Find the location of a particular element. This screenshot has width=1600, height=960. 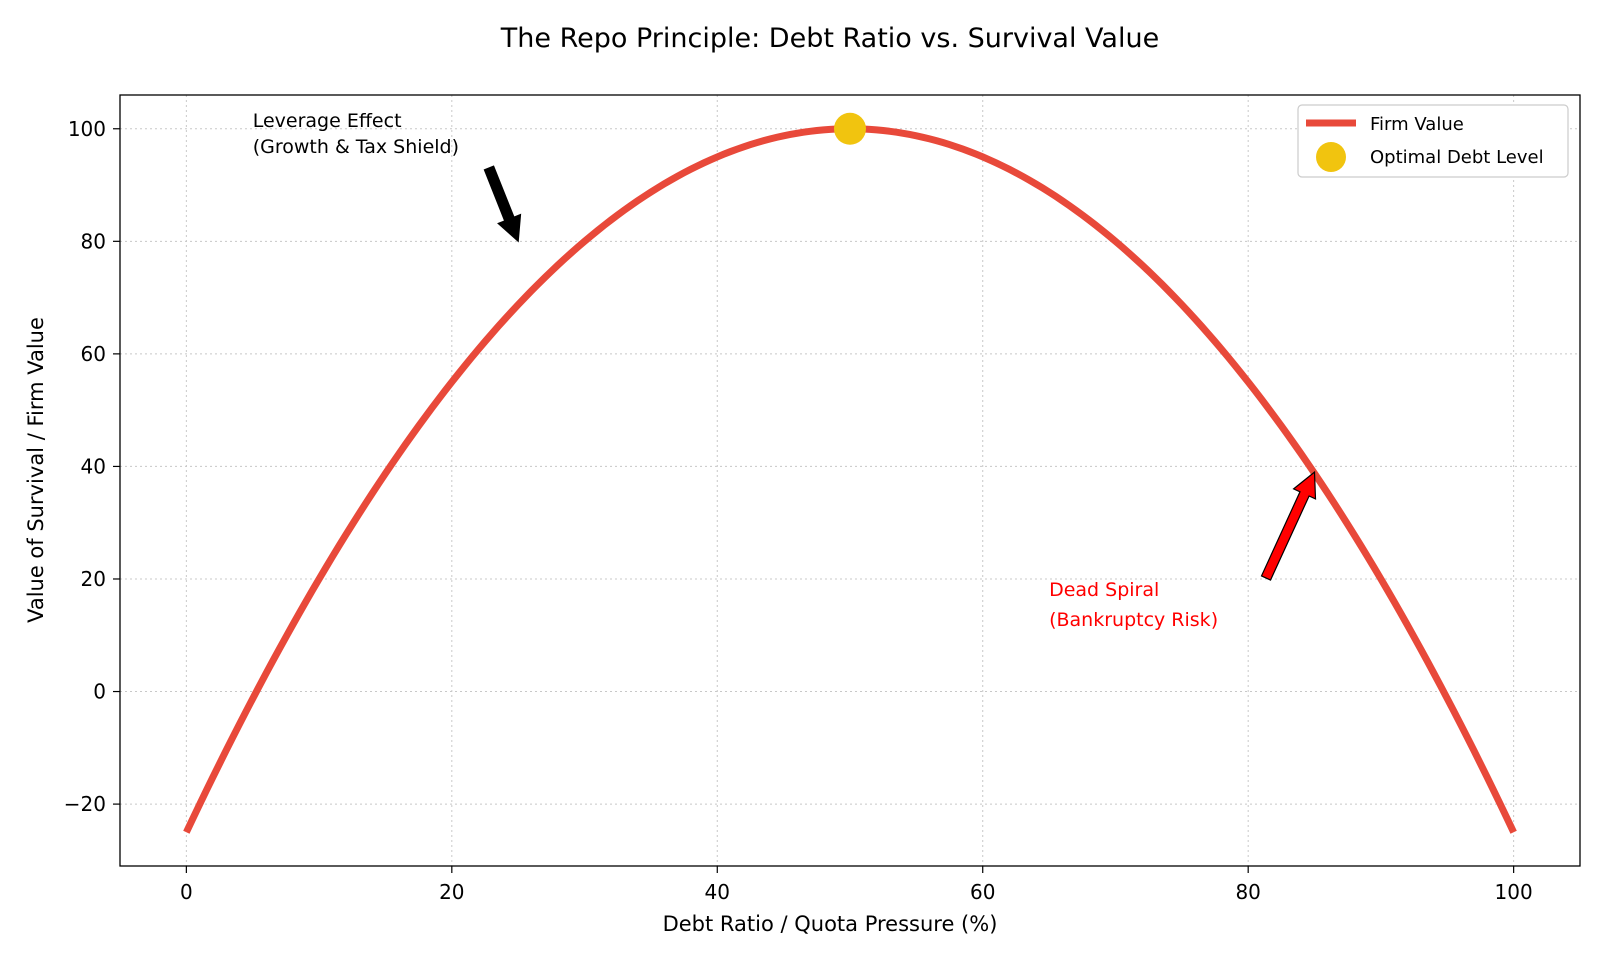

annotation-leverage-arrow is located at coordinates (502, 204).